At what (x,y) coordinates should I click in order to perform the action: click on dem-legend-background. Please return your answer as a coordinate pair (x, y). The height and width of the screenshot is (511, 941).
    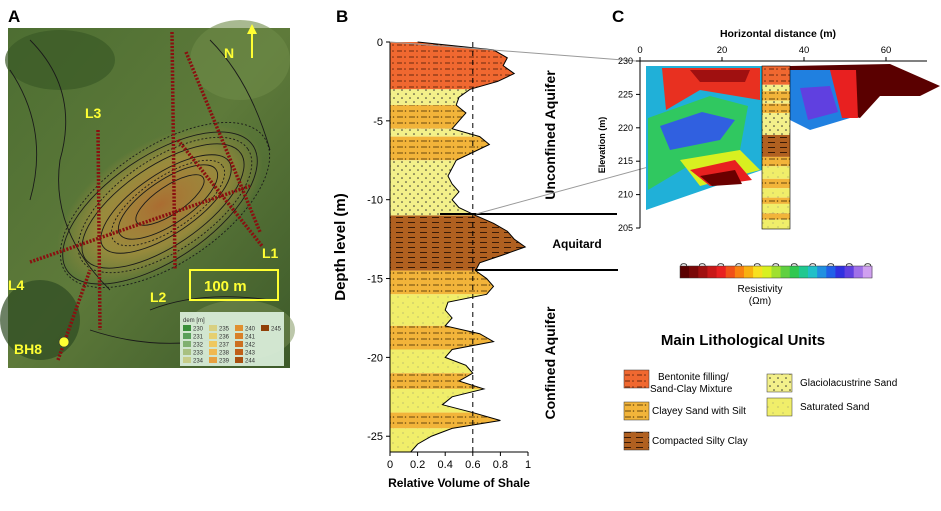
    Looking at the image, I should click on (232, 339).